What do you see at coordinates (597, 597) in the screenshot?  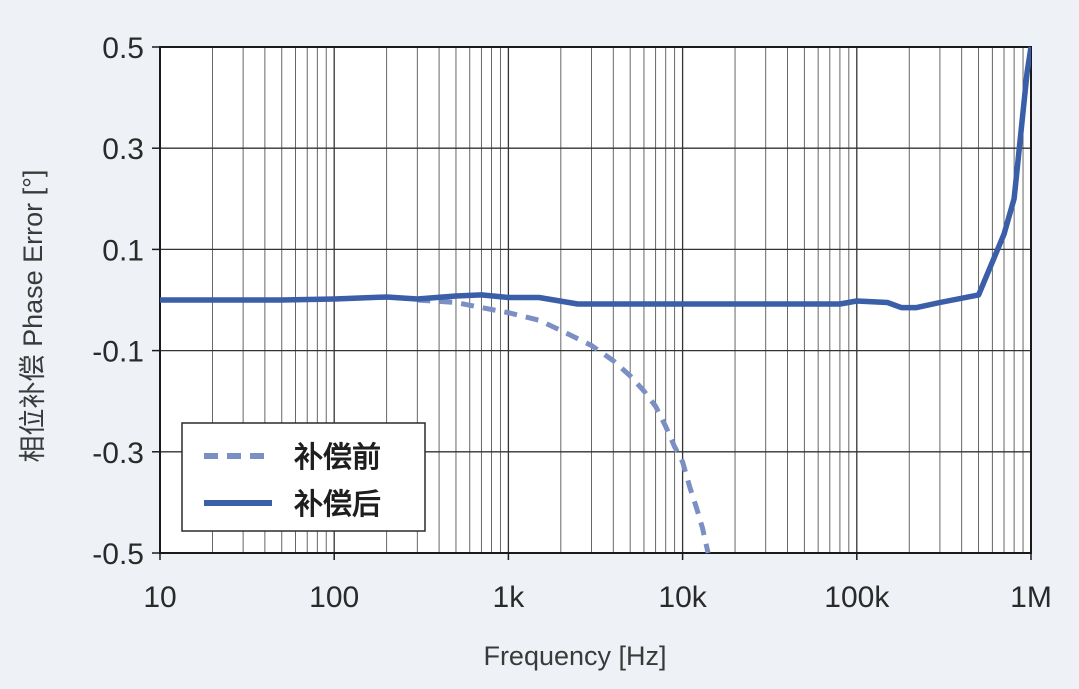 I see `x-tick-labels: 10 100 1k 10k 100k 1M` at bounding box center [597, 597].